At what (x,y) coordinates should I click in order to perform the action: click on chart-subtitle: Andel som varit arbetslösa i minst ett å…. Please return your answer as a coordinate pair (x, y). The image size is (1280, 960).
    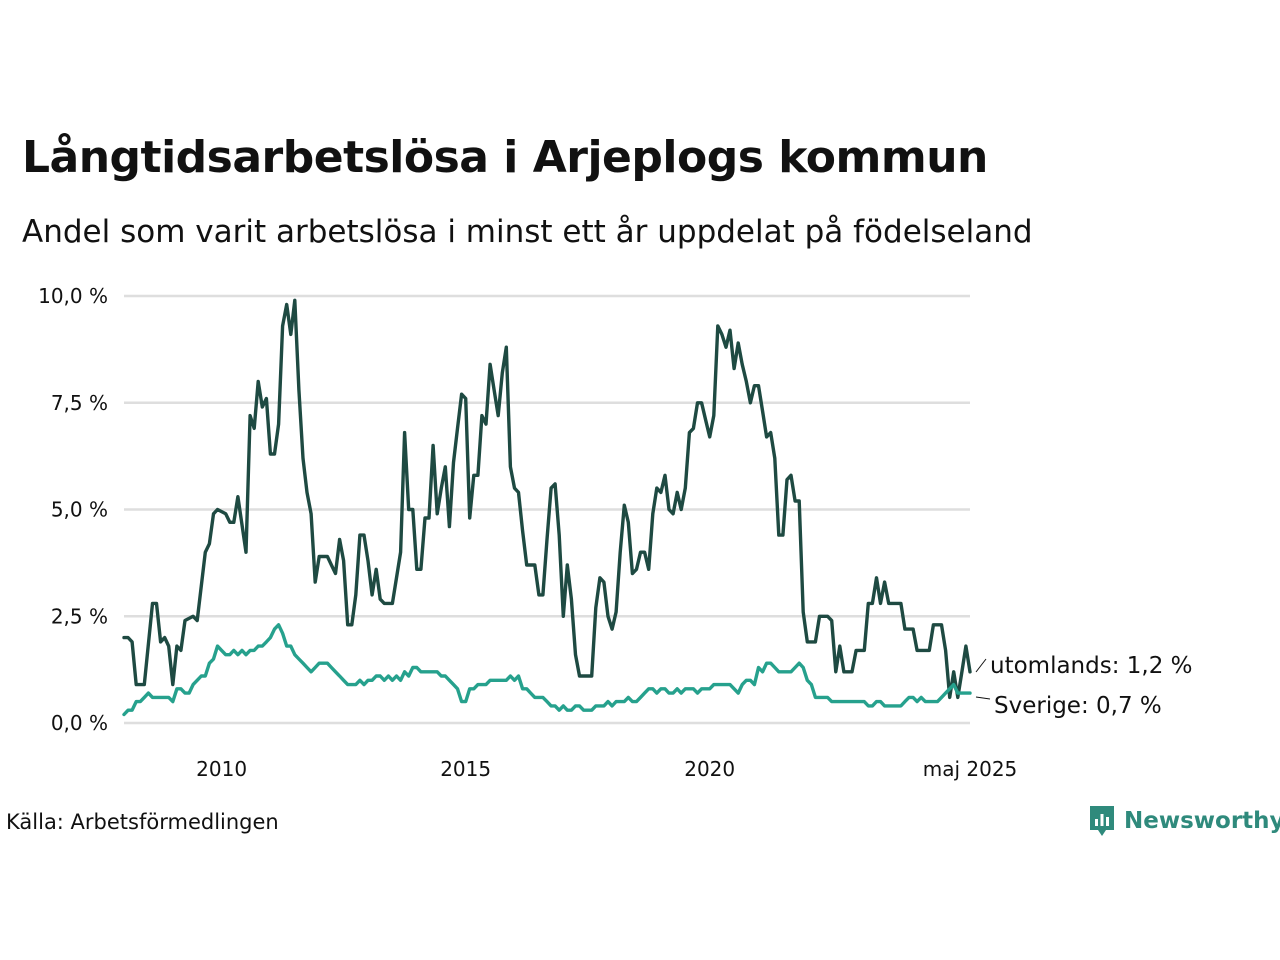
    Looking at the image, I should click on (527, 232).